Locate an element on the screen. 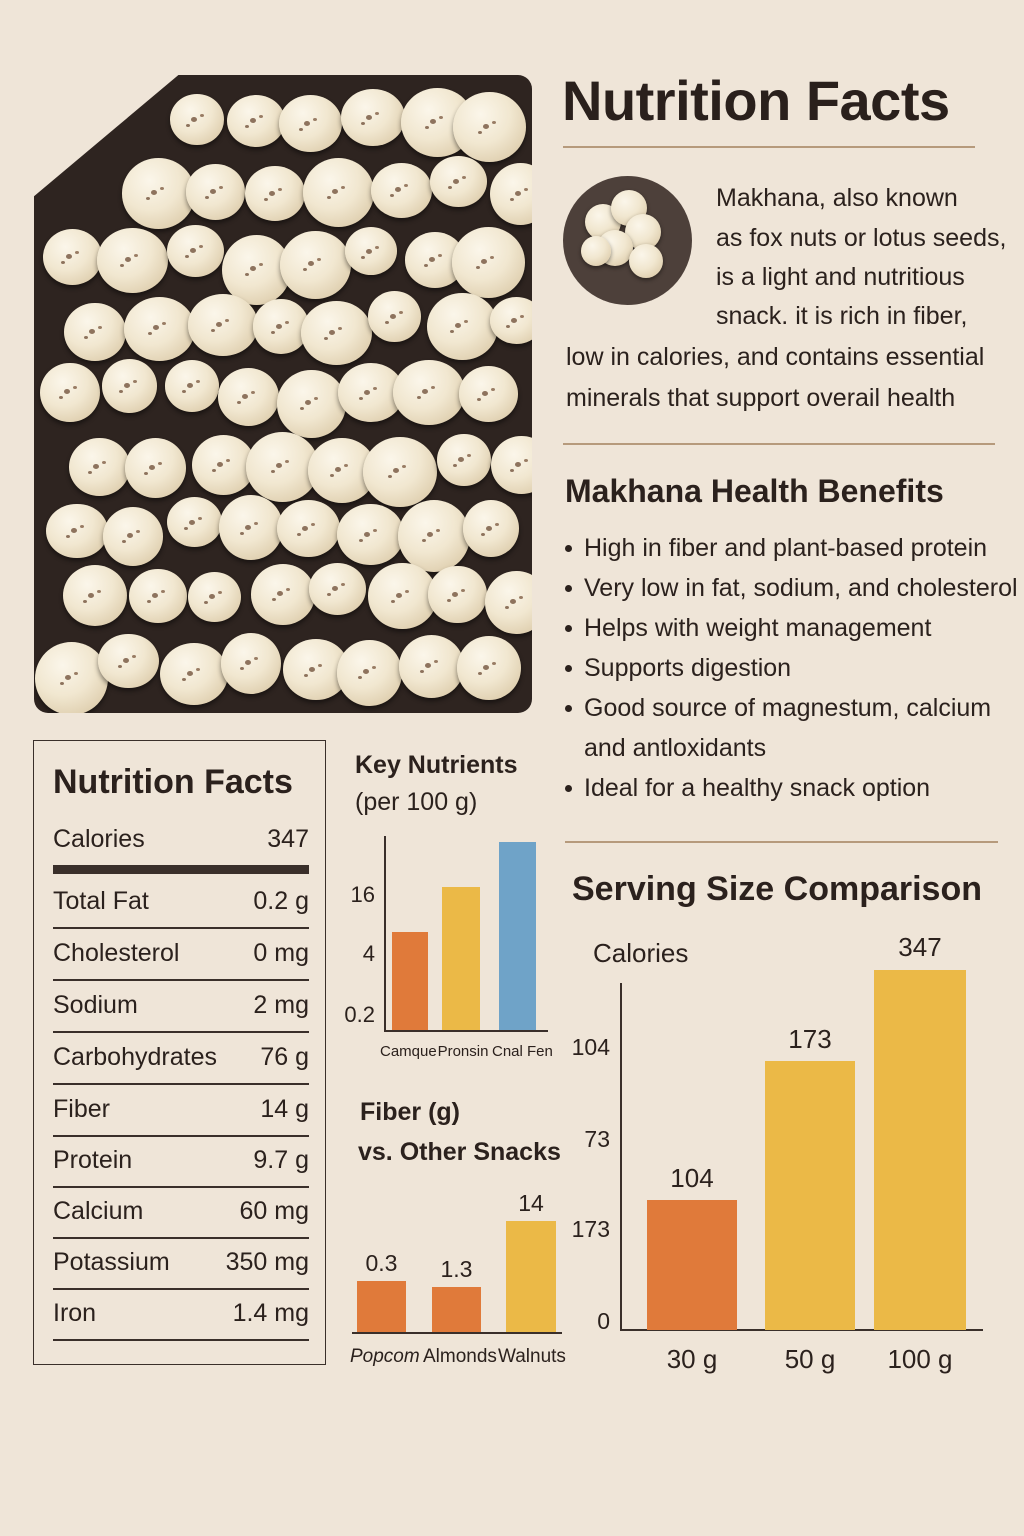 The width and height of the screenshot is (1024, 1536). nutrient-name: Total Fat is located at coordinates (101, 901).